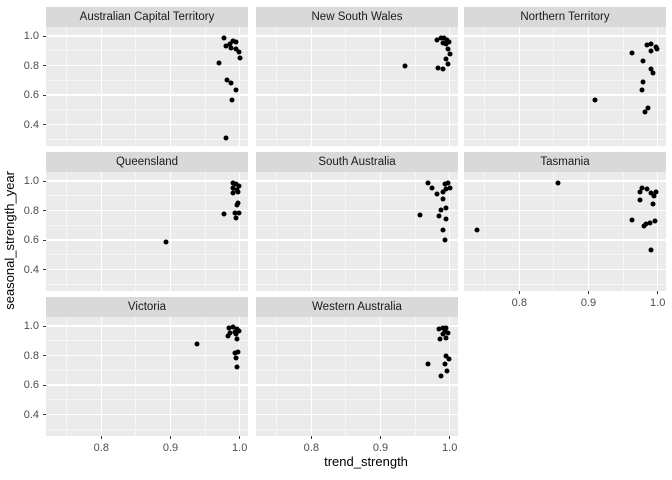  What do you see at coordinates (147, 162) in the screenshot?
I see `facet-strip-label: Queensland` at bounding box center [147, 162].